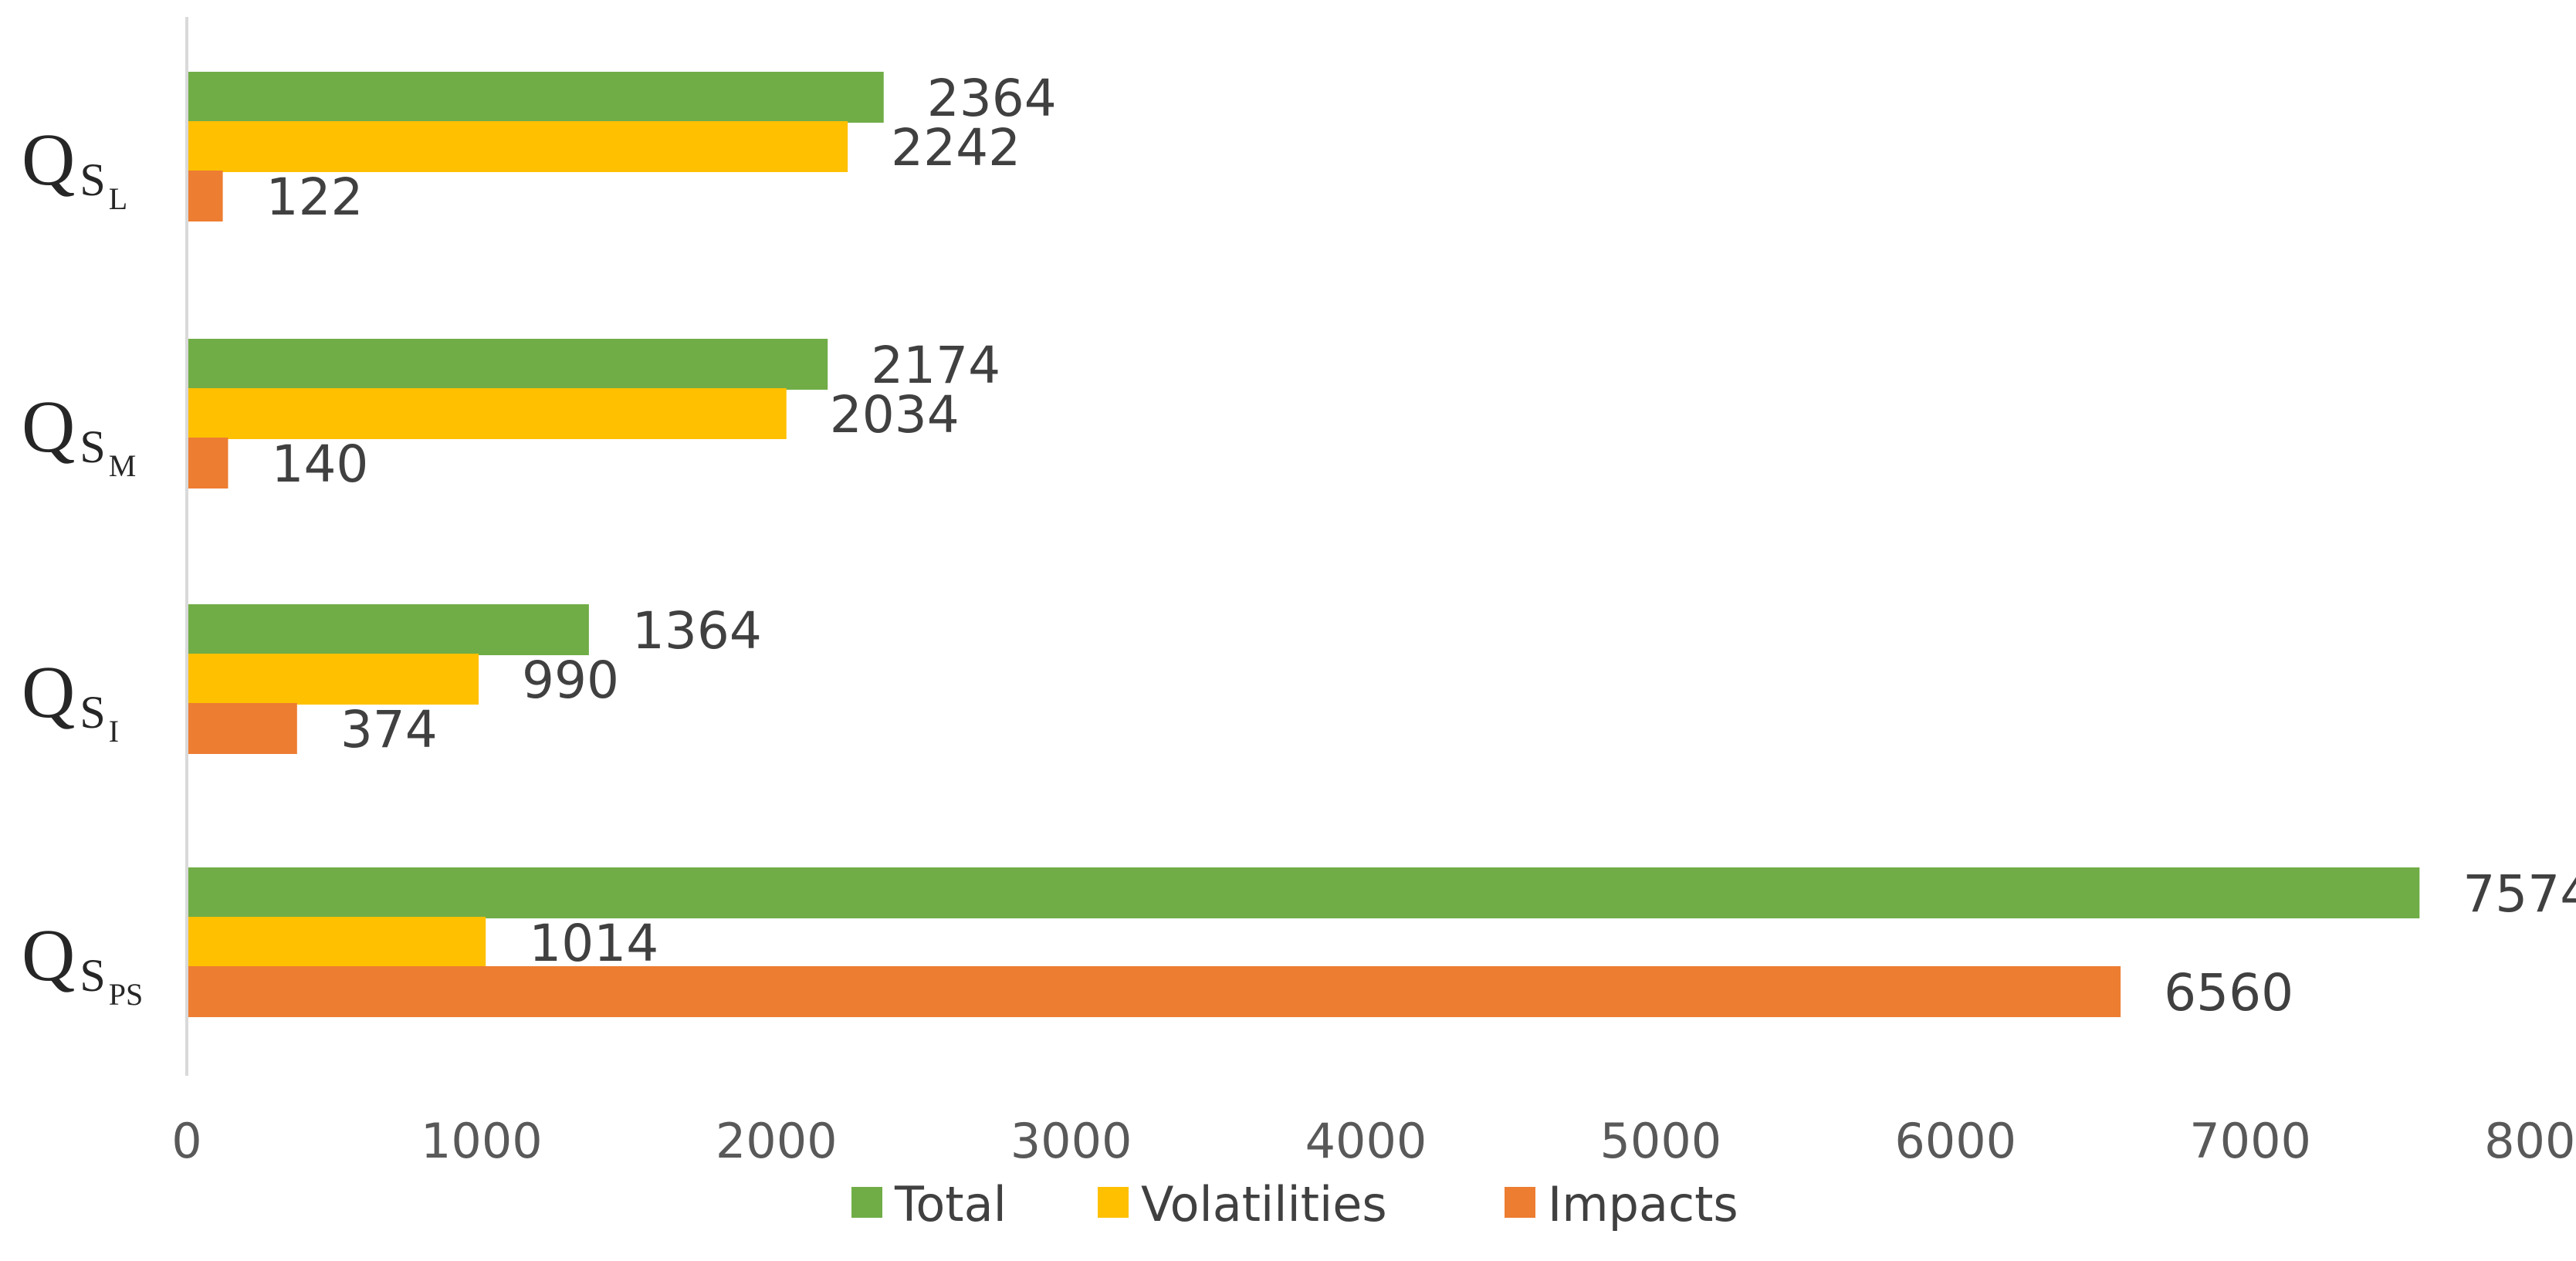 The height and width of the screenshot is (1261, 2576). Describe the element at coordinates (49, 955) in the screenshot. I see `category-main-3: Q` at that location.